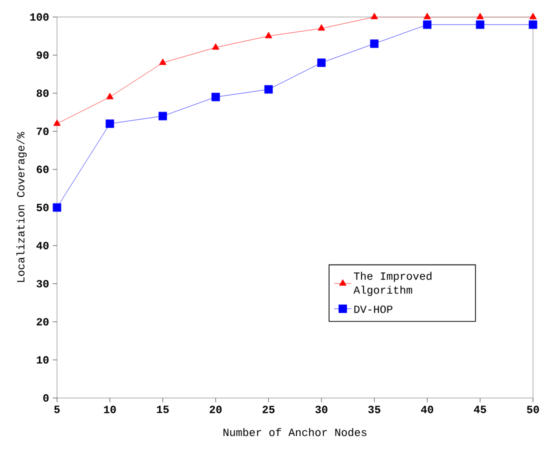  I want to click on y-tick-label: 80, so click(42, 93).